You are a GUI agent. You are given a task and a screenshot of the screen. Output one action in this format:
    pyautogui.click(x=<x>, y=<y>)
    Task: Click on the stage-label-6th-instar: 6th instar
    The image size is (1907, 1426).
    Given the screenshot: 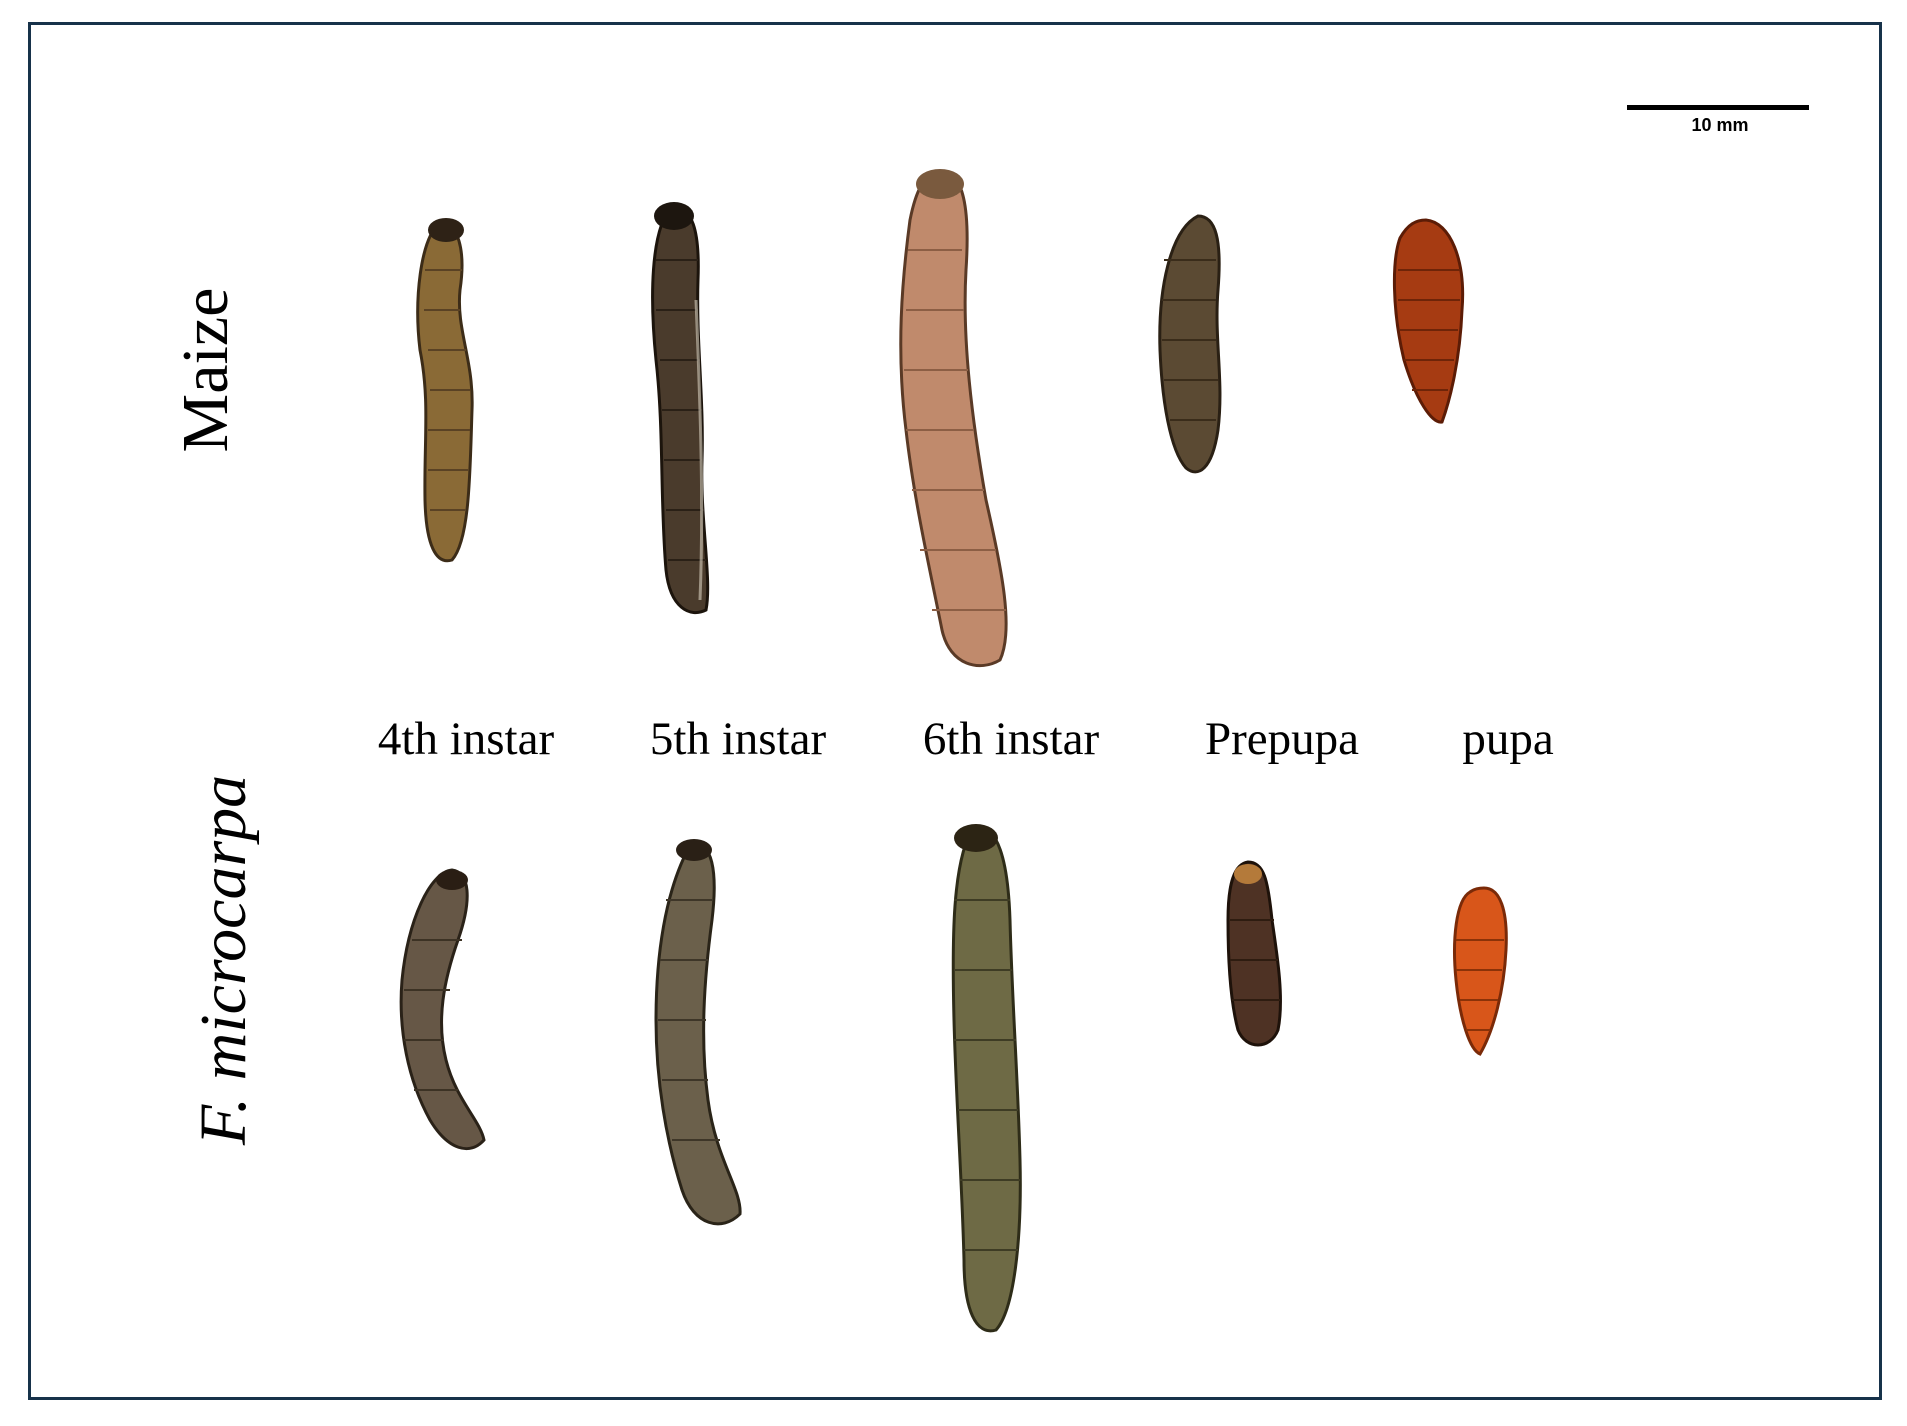 What is the action you would take?
    pyautogui.click(x=1011, y=739)
    